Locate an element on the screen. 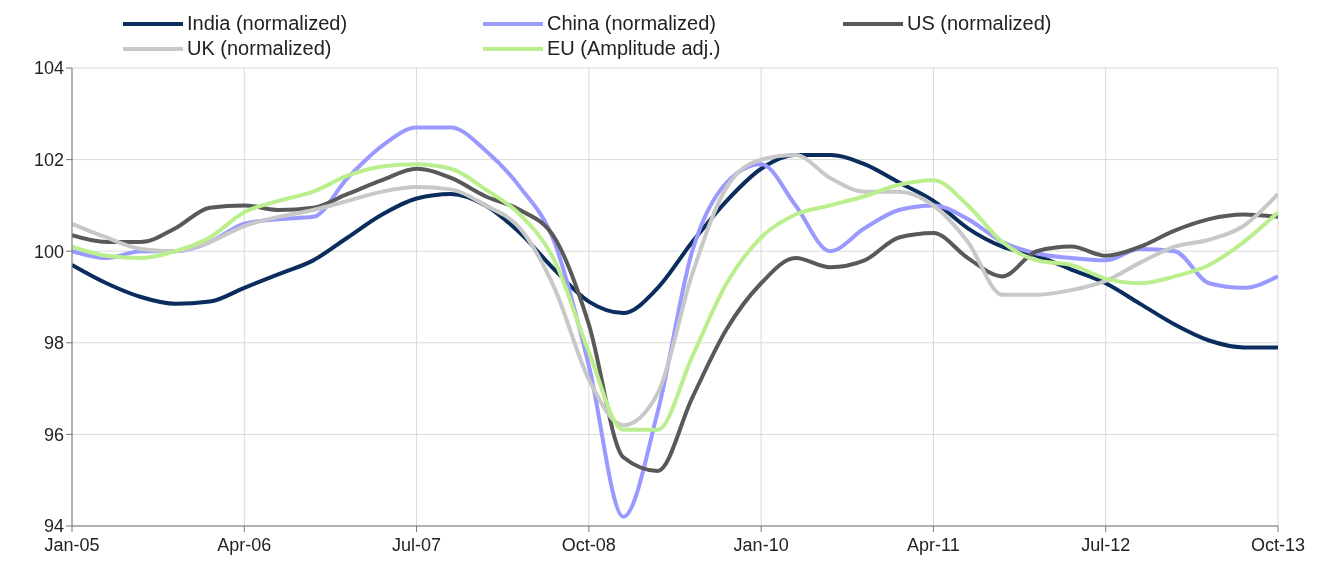 The image size is (1330, 574). legend-label: UK (normalized) is located at coordinates (259, 48).